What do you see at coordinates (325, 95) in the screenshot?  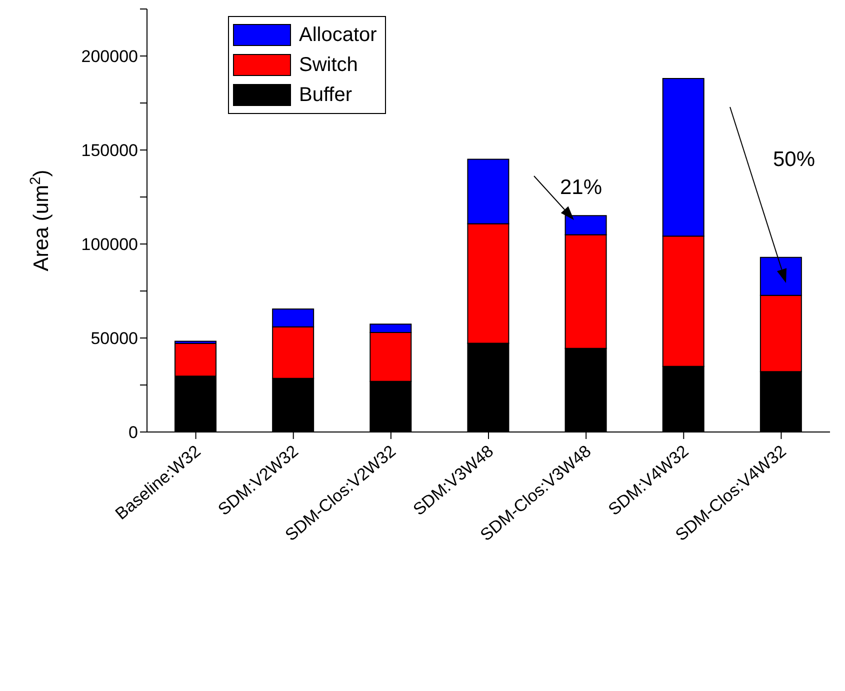 I see `legend-label: Buffer` at bounding box center [325, 95].